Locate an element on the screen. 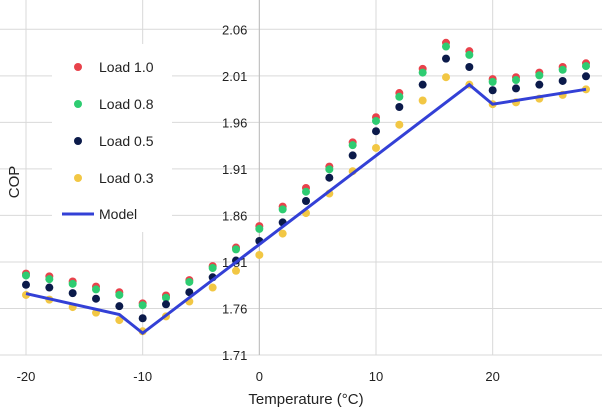 This screenshot has width=602, height=410. legend-background is located at coordinates (112, 138).